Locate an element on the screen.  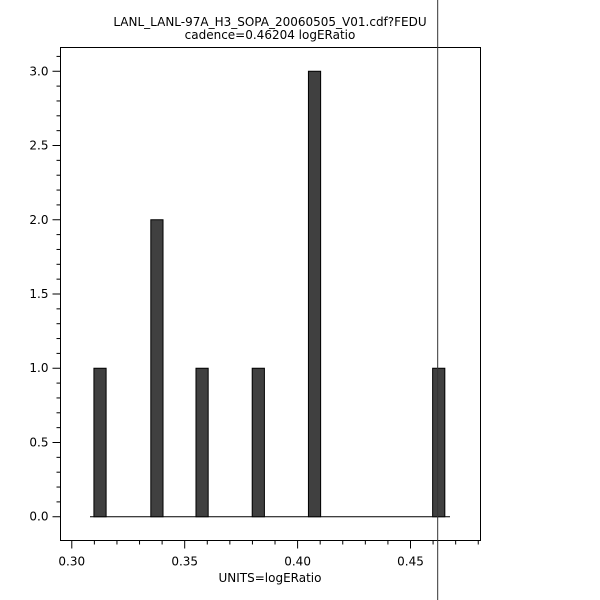
x-tick-label: 0.45 is located at coordinates (410, 562).